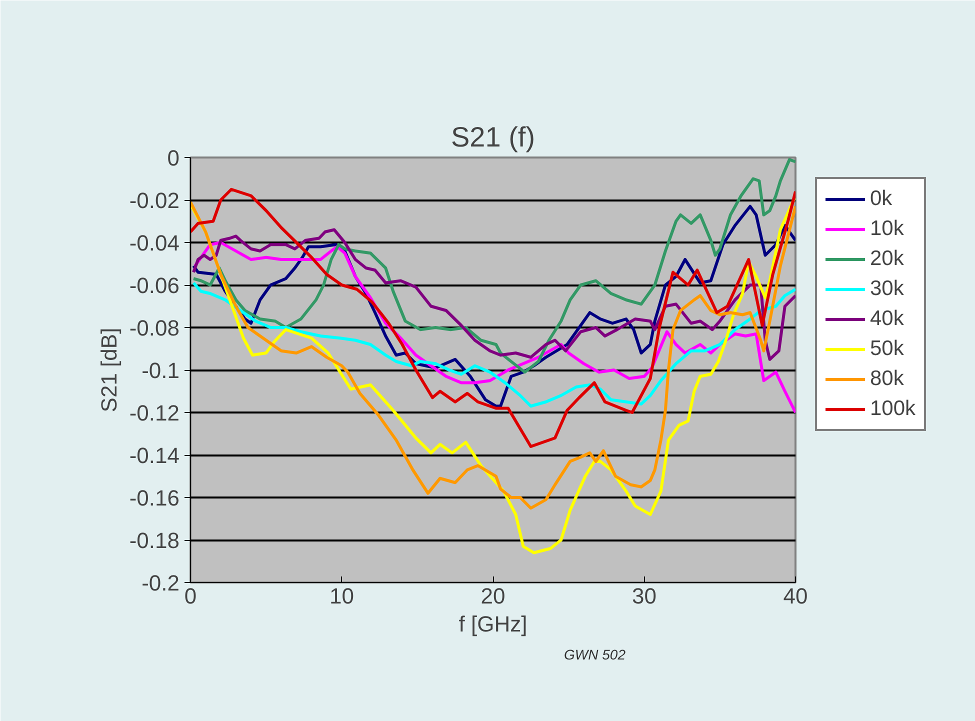 The width and height of the screenshot is (975, 721). Describe the element at coordinates (881, 199) in the screenshot. I see `legend-label: 0k` at that location.